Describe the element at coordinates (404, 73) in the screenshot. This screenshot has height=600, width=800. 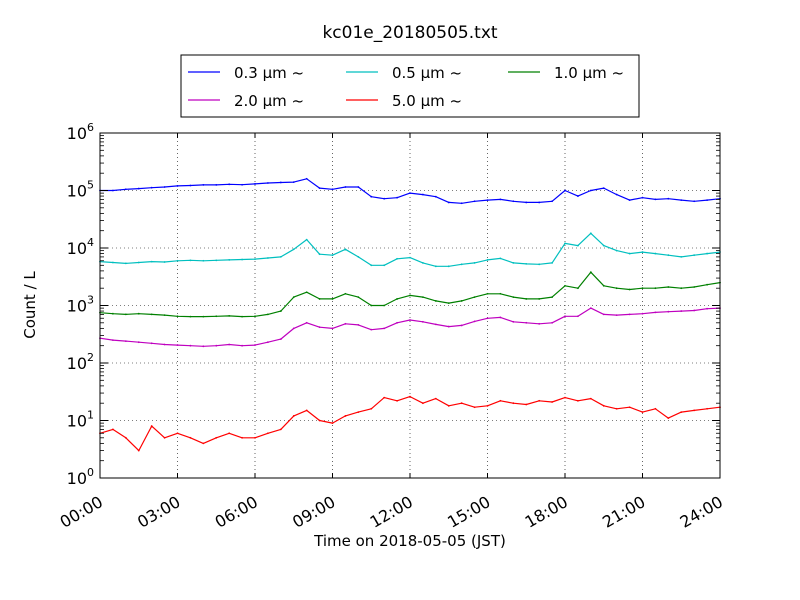
I see `legend-item: 0.5 μm ~` at that location.